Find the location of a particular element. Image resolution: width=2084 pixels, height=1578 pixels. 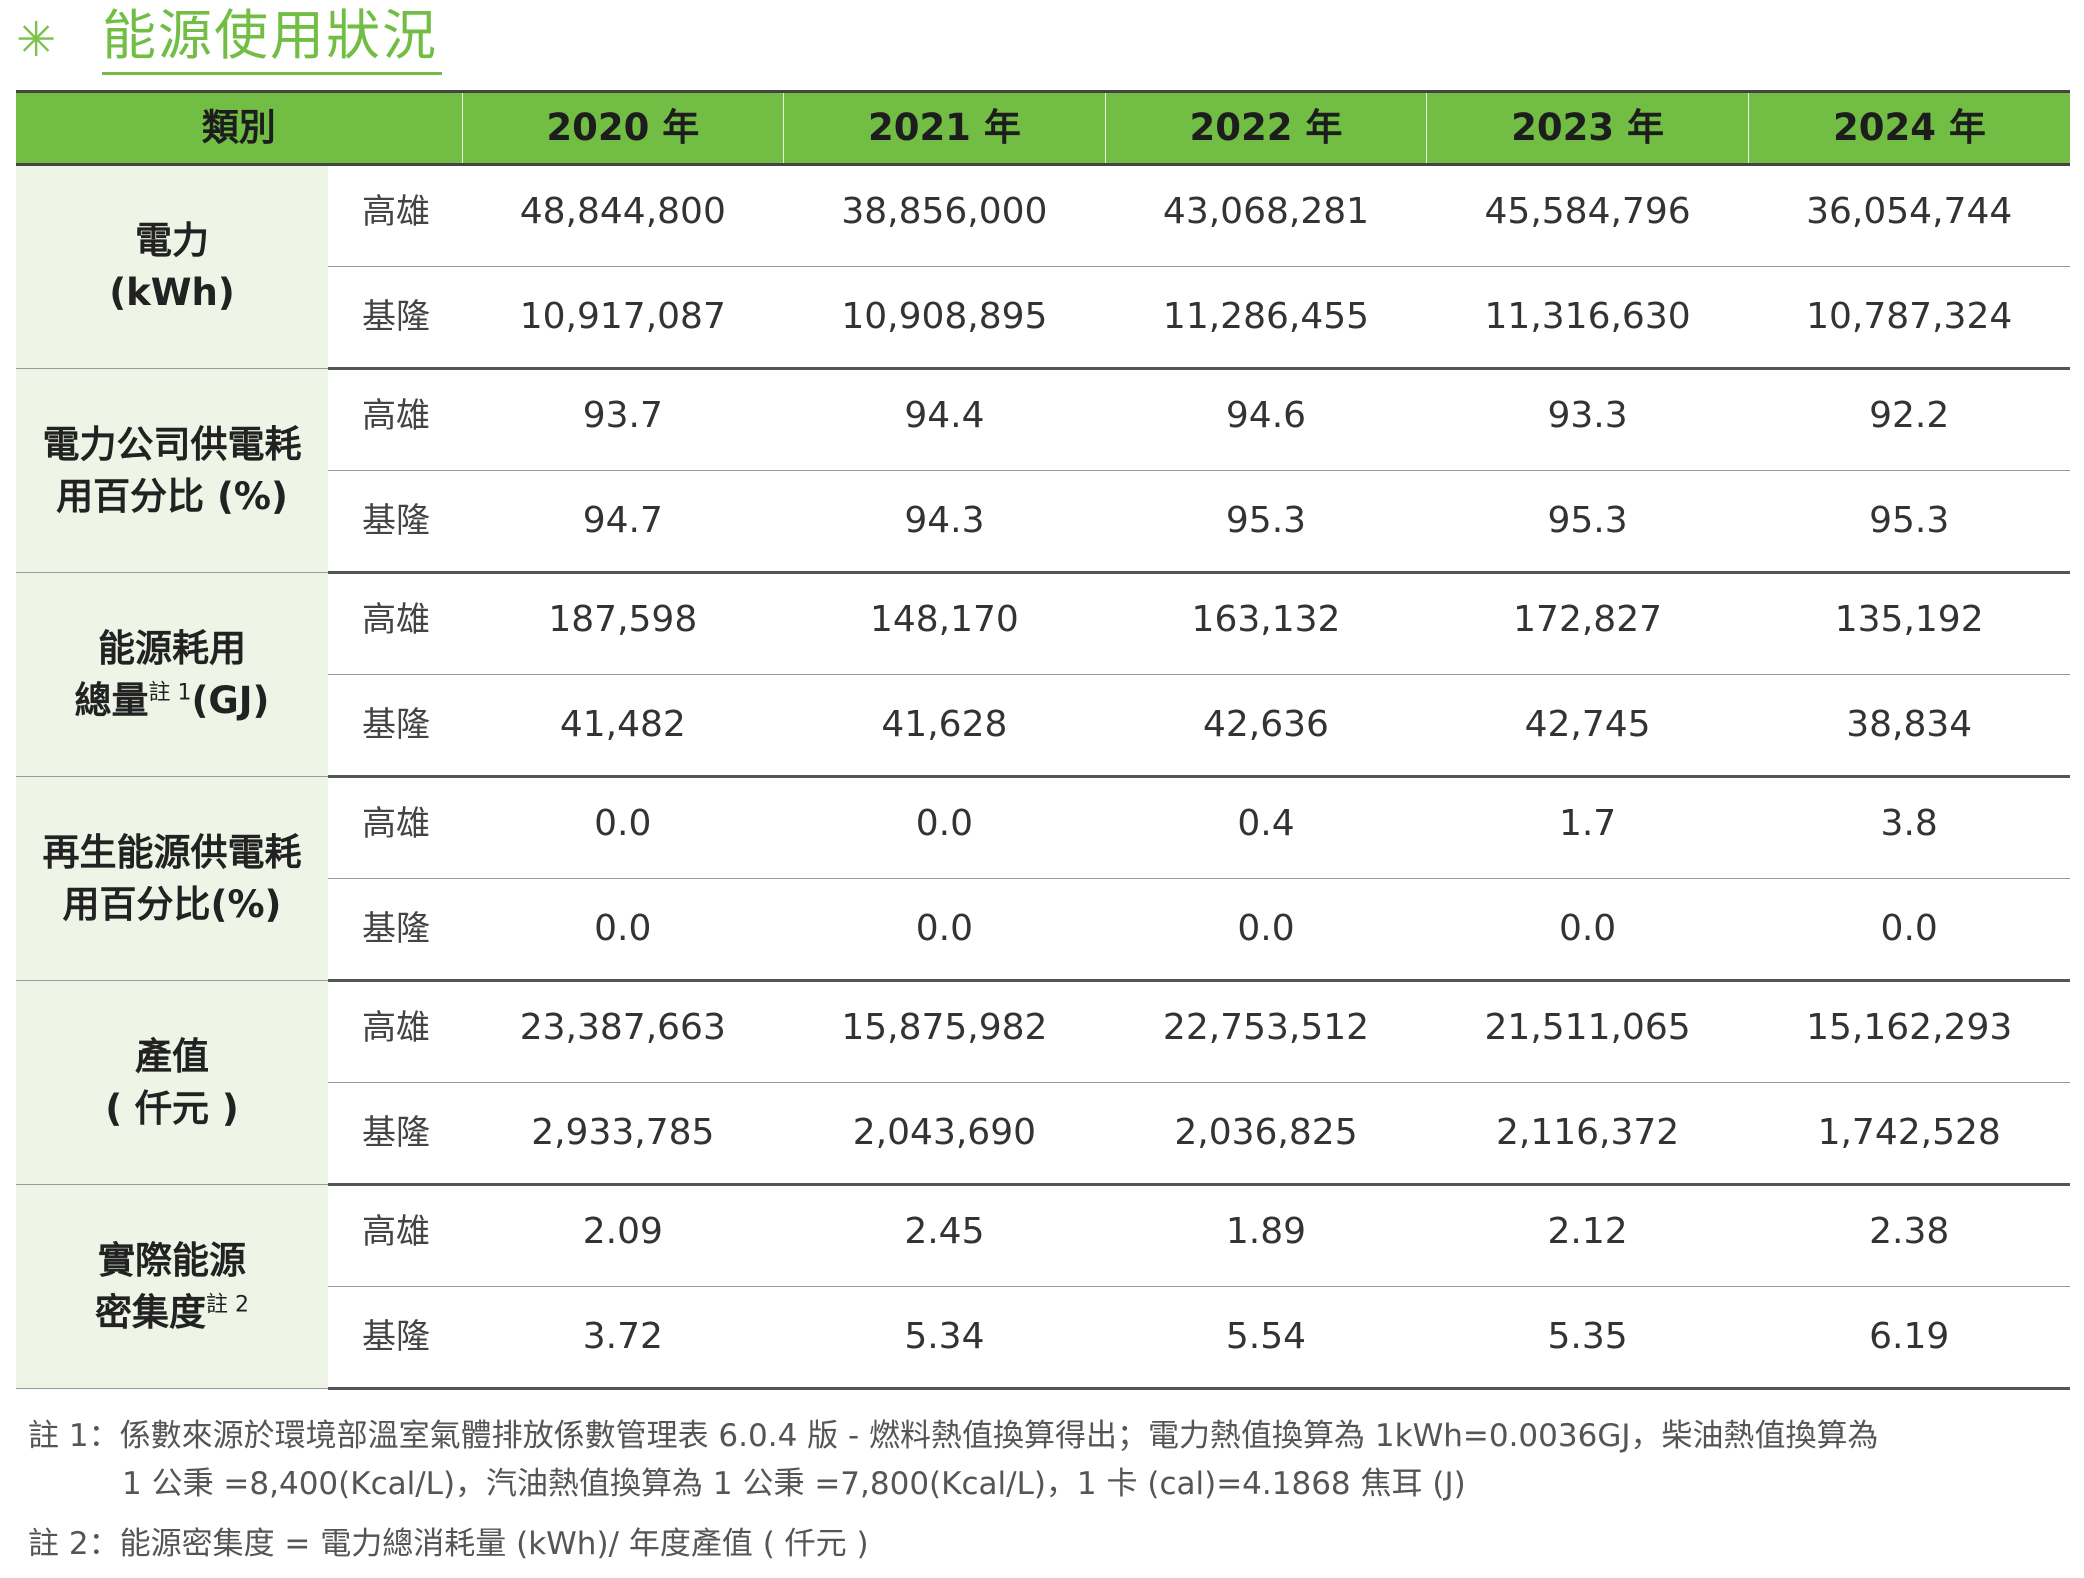

category-label-text: 產值 is located at coordinates (172, 1056).